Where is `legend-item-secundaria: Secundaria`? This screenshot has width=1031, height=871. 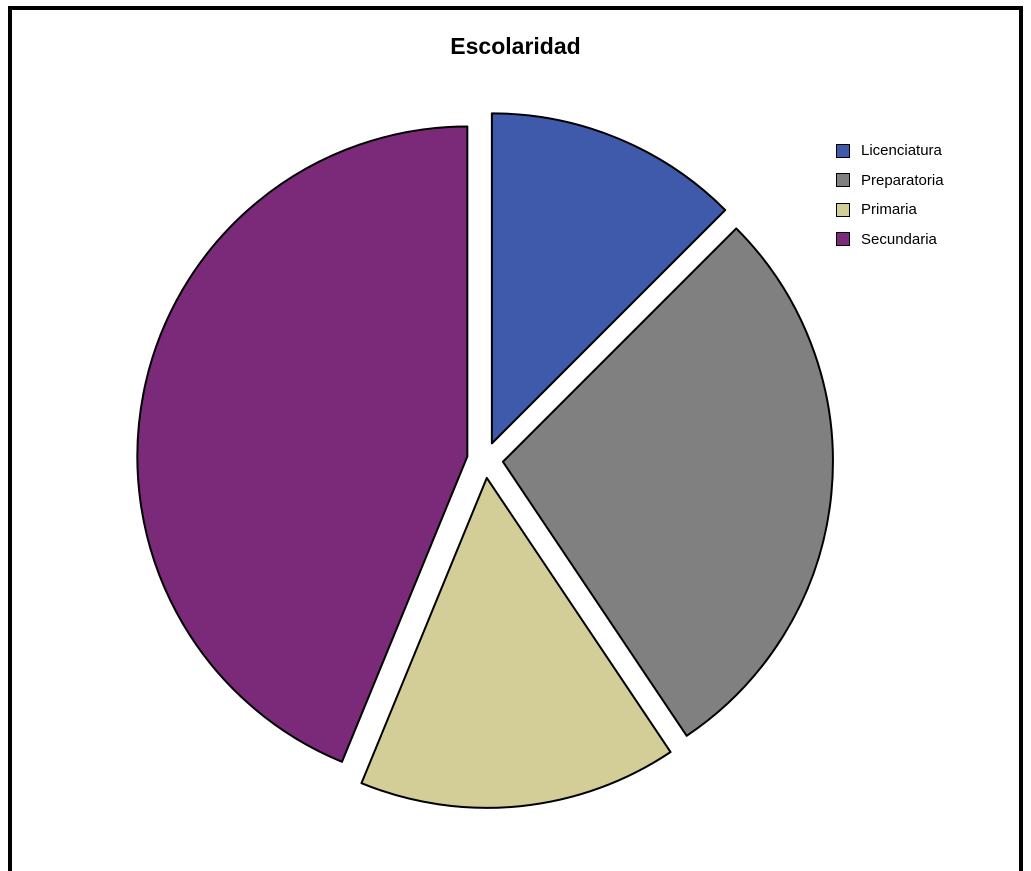 legend-item-secundaria: Secundaria is located at coordinates (890, 240).